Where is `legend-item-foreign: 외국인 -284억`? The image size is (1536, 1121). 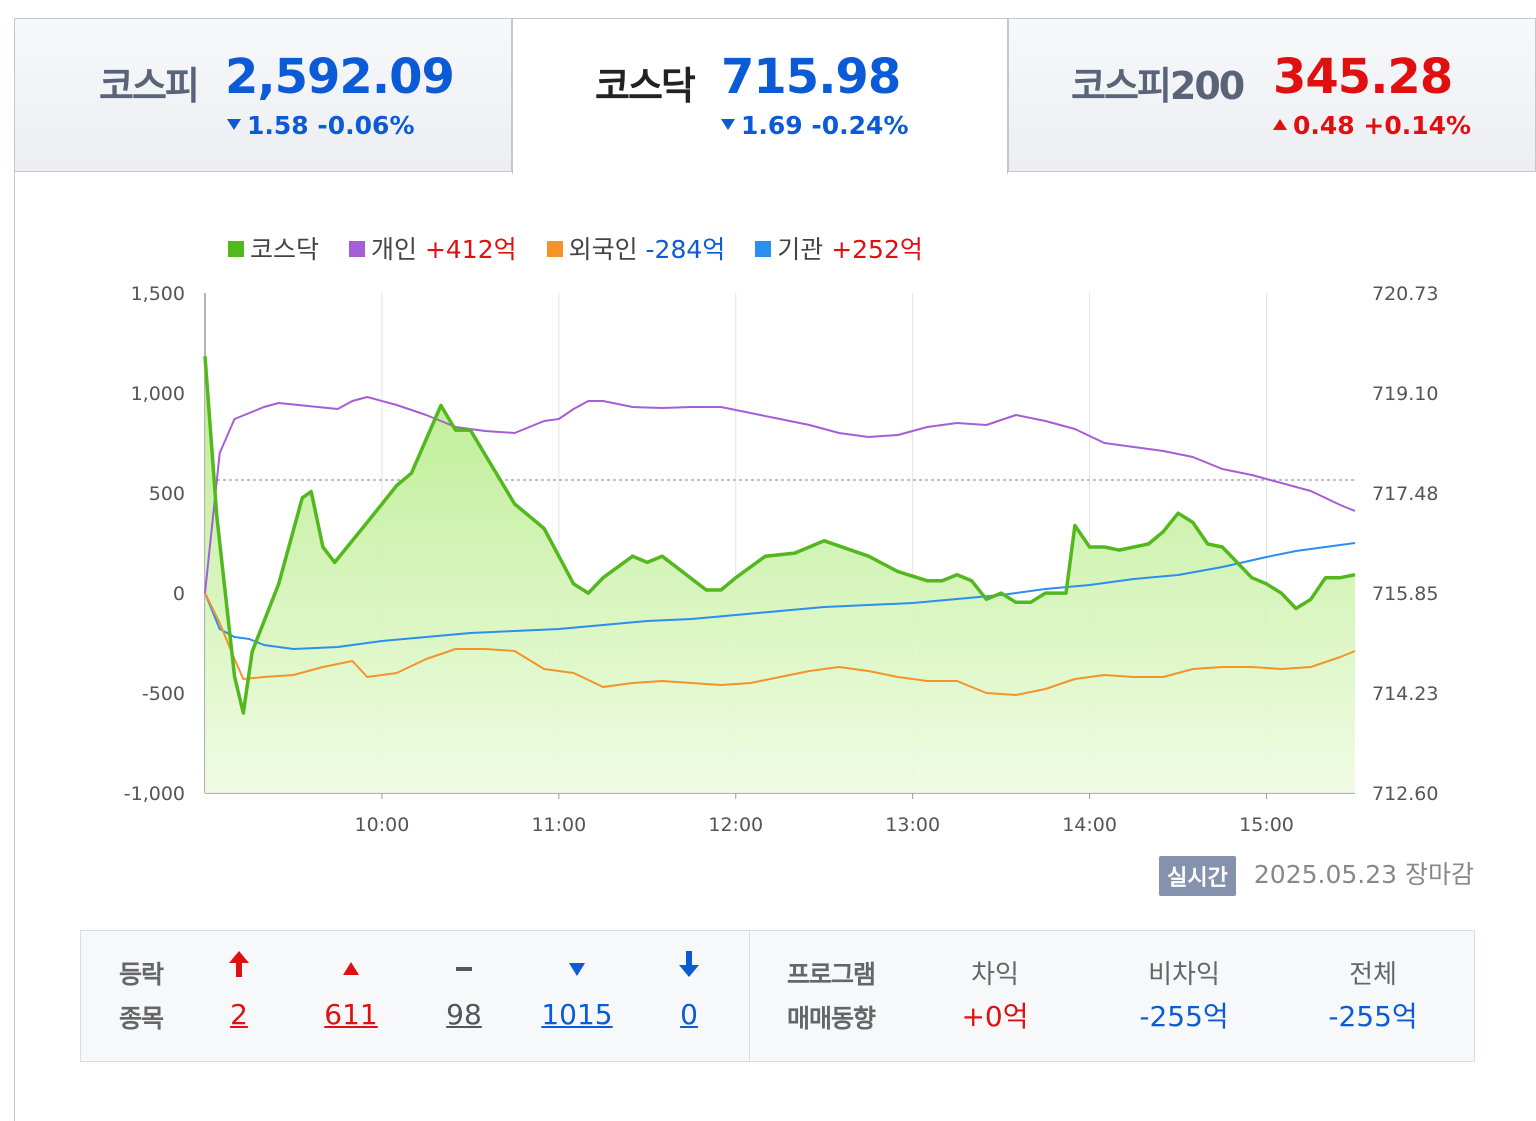
legend-item-foreign: 외국인 -284억 is located at coordinates (636, 248).